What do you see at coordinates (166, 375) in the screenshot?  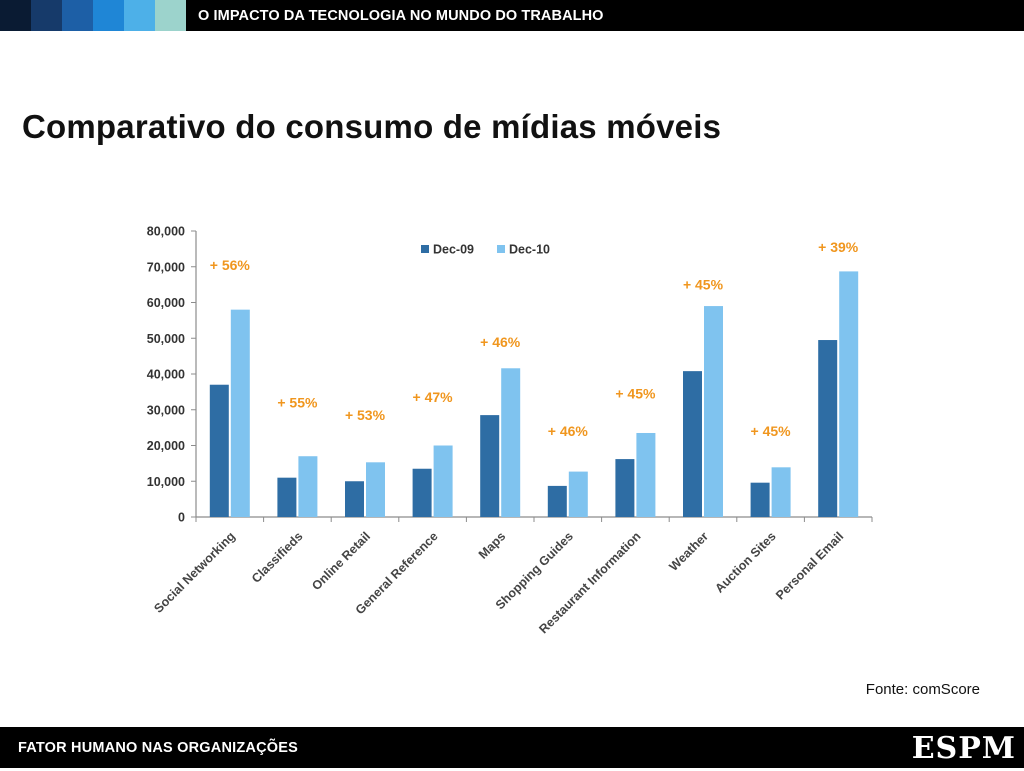 I see `y-tick-label: 40,000` at bounding box center [166, 375].